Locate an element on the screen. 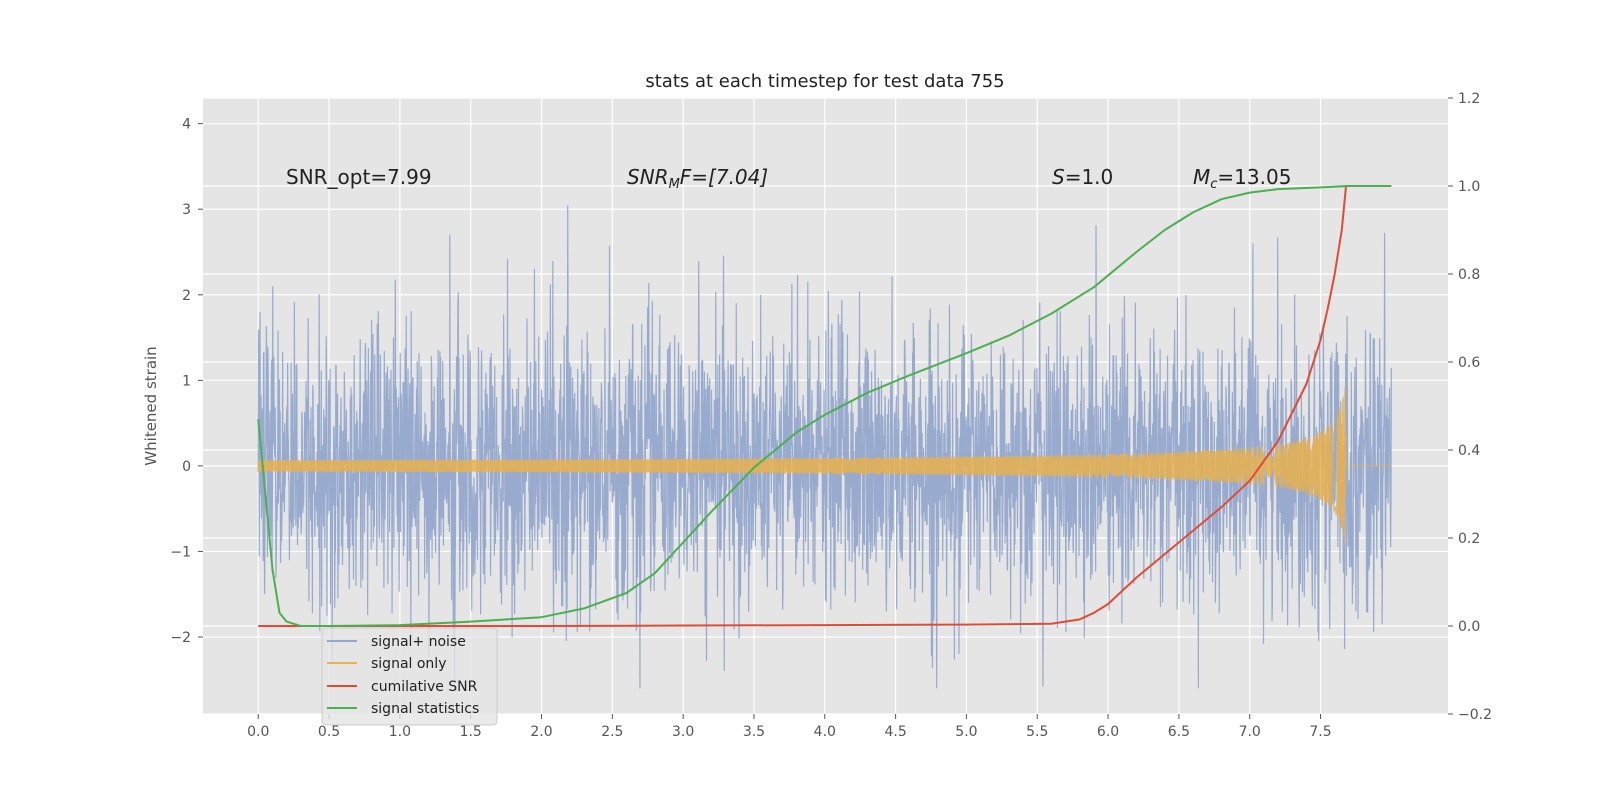 Image resolution: width=1600 pixels, height=800 pixels. x-tick-label: 3.0 is located at coordinates (683, 732).